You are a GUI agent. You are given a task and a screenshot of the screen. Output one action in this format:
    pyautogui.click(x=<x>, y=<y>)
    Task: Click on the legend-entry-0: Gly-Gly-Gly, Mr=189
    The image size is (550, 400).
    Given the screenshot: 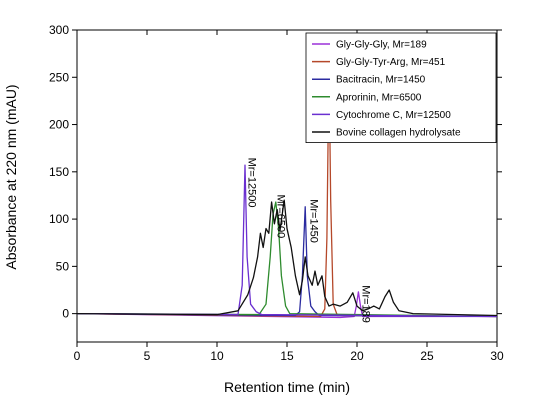 What is the action you would take?
    pyautogui.click(x=381, y=45)
    